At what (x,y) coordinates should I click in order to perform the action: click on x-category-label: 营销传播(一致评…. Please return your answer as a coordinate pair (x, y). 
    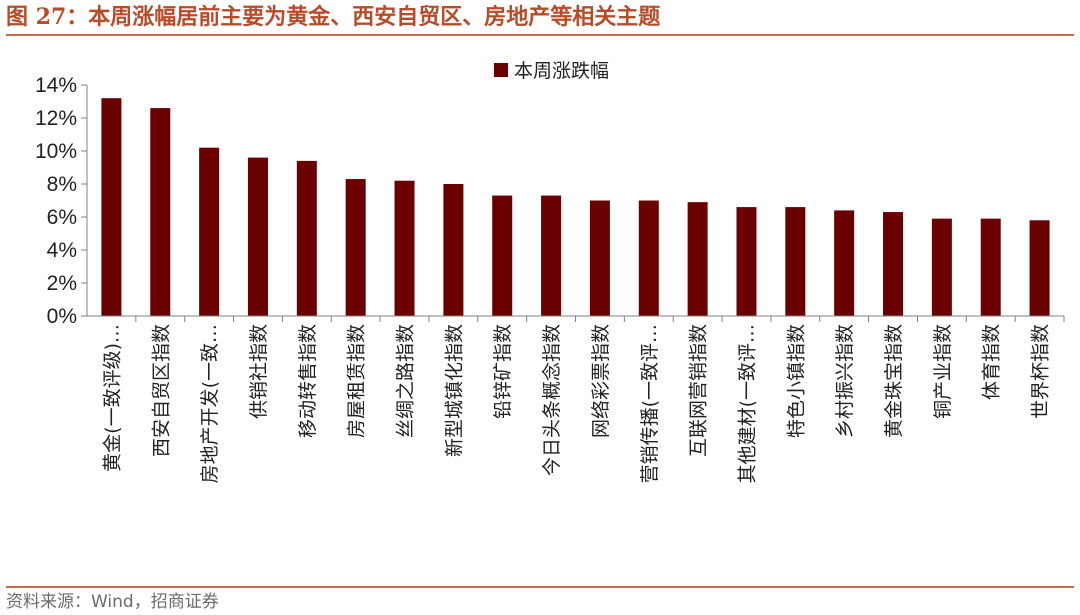
    Looking at the image, I should click on (650, 403).